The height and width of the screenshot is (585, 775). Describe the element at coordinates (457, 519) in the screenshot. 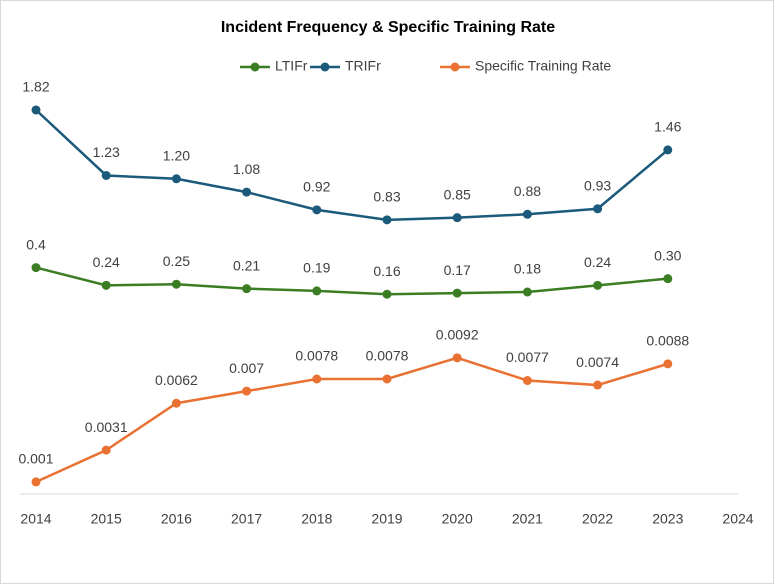

I see `x-tick-label: 2020` at that location.